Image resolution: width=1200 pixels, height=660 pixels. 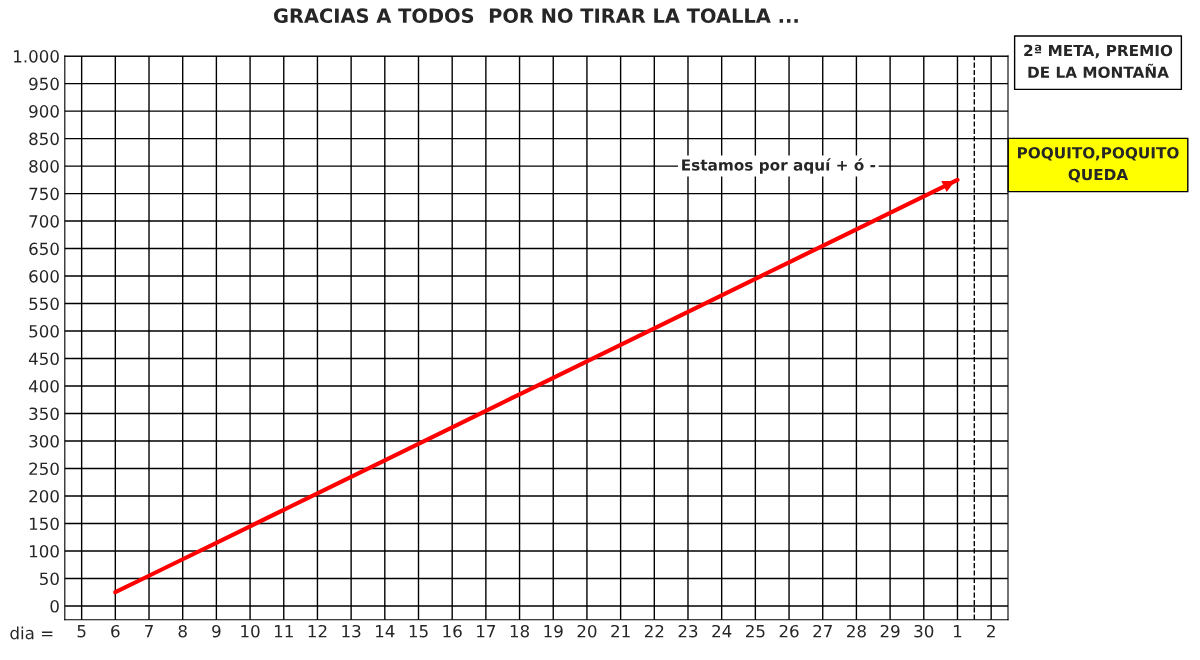 I want to click on y-tick-label: 1.000, so click(x=36, y=56).